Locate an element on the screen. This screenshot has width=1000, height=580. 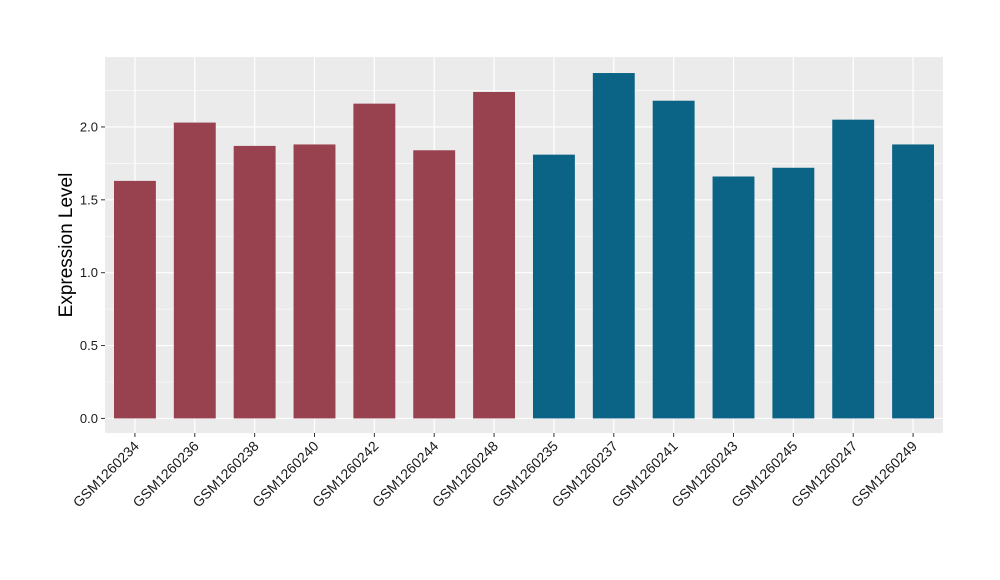
y-tick-label: 2.0 is located at coordinates (89, 126).